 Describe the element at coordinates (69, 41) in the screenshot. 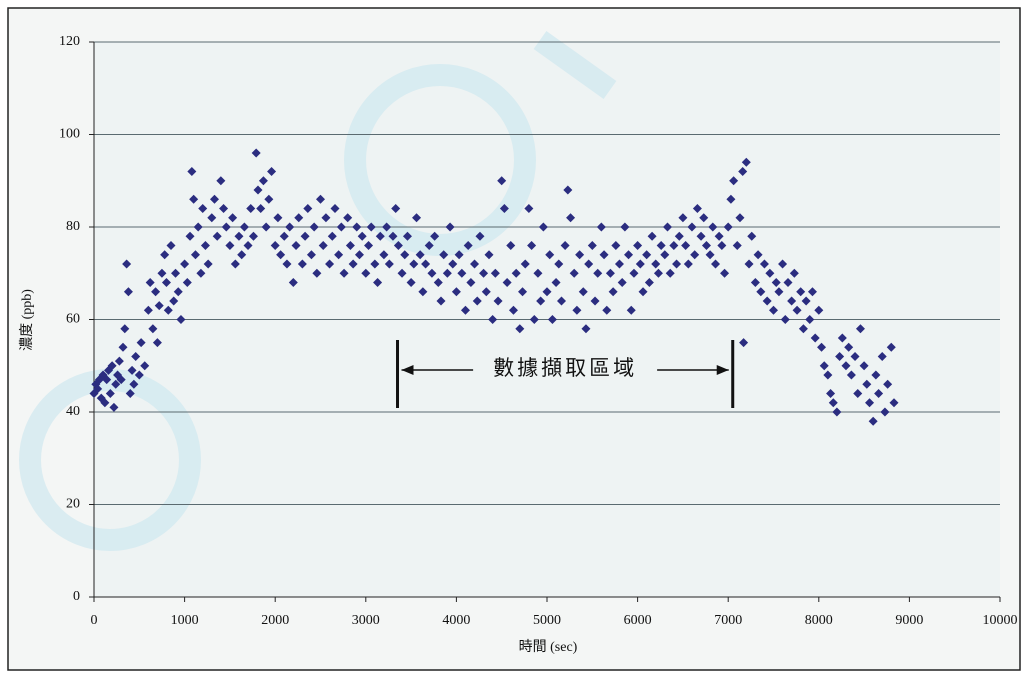

I see `y-tick-label: 120` at that location.